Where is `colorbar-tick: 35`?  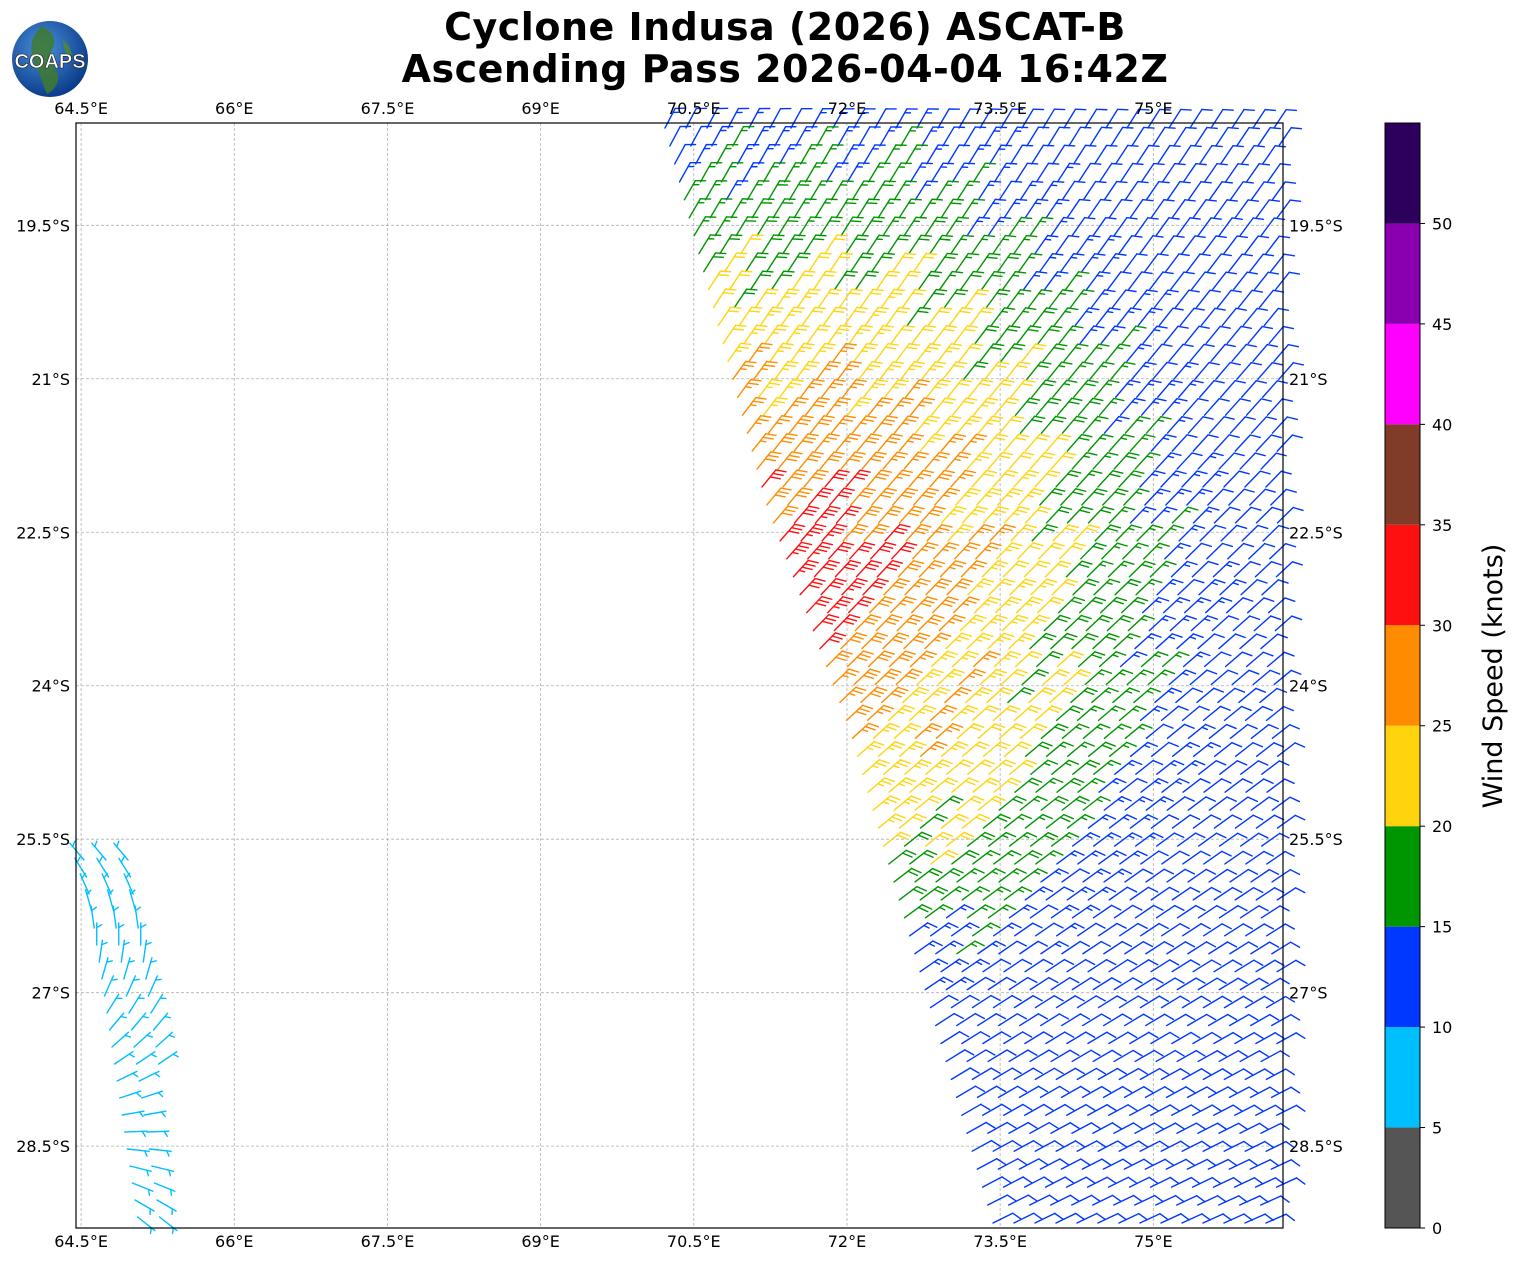 colorbar-tick: 35 is located at coordinates (1442, 525).